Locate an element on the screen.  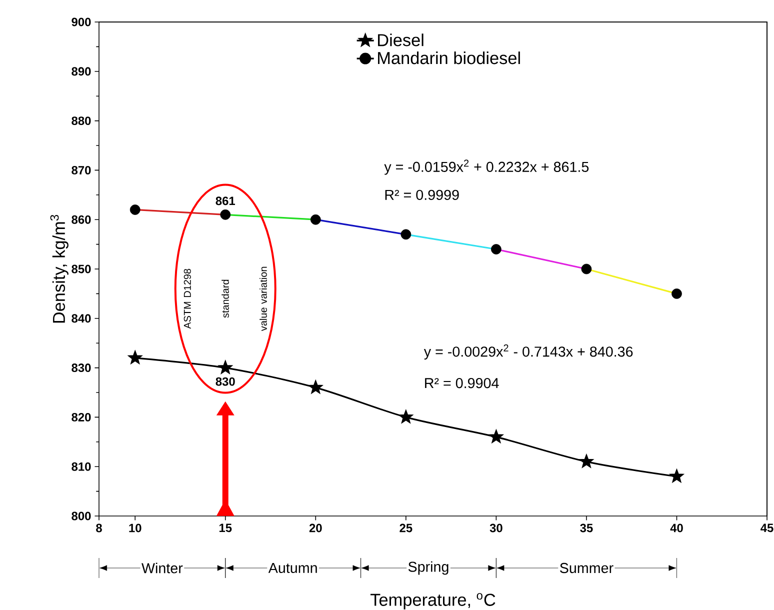
text: ASTM D1298 standard value variation is located at coordinates (225, 299).